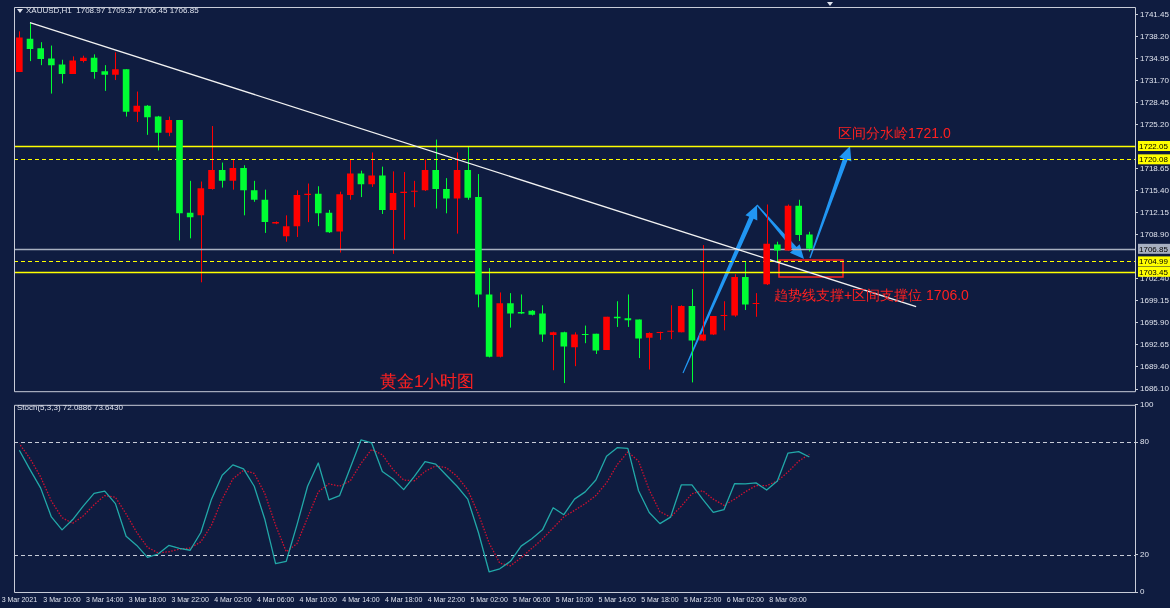 This screenshot has height=608, width=1170. I want to click on y-tick-label: 1728.45, so click(1155, 102).